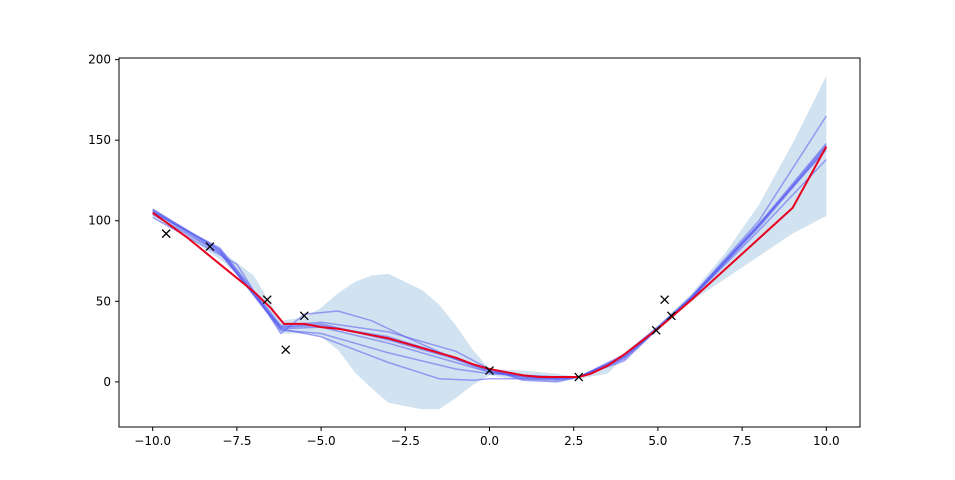 This screenshot has height=480, width=955. Describe the element at coordinates (99, 221) in the screenshot. I see `y-tick-label: 100` at that location.